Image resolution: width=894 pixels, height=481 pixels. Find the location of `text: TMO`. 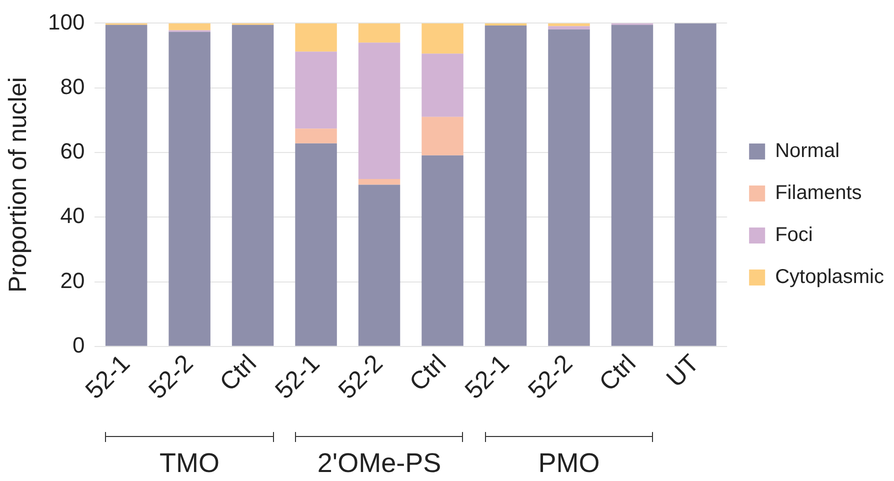

text: TMO is located at coordinates (189, 463).